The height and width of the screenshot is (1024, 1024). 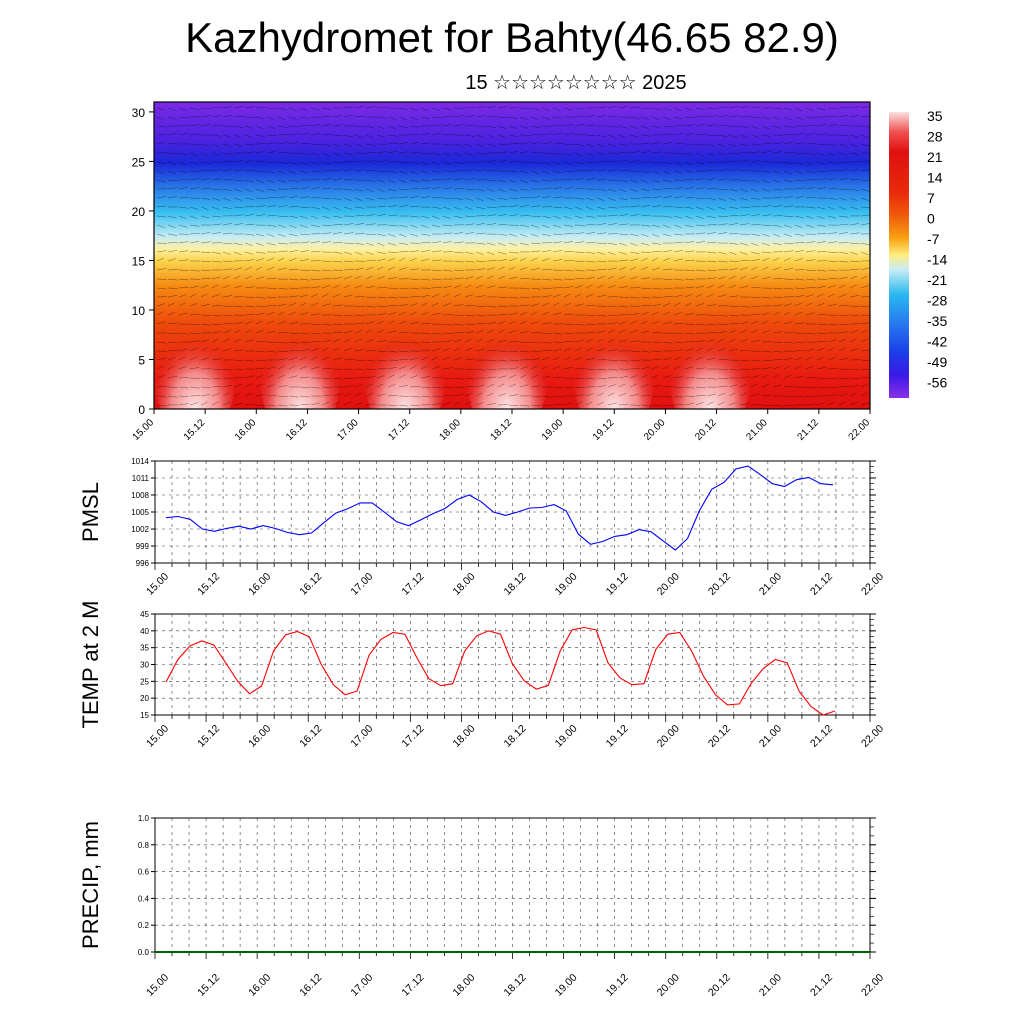 What do you see at coordinates (499, 508) in the screenshot?
I see `pmsl-series-line` at bounding box center [499, 508].